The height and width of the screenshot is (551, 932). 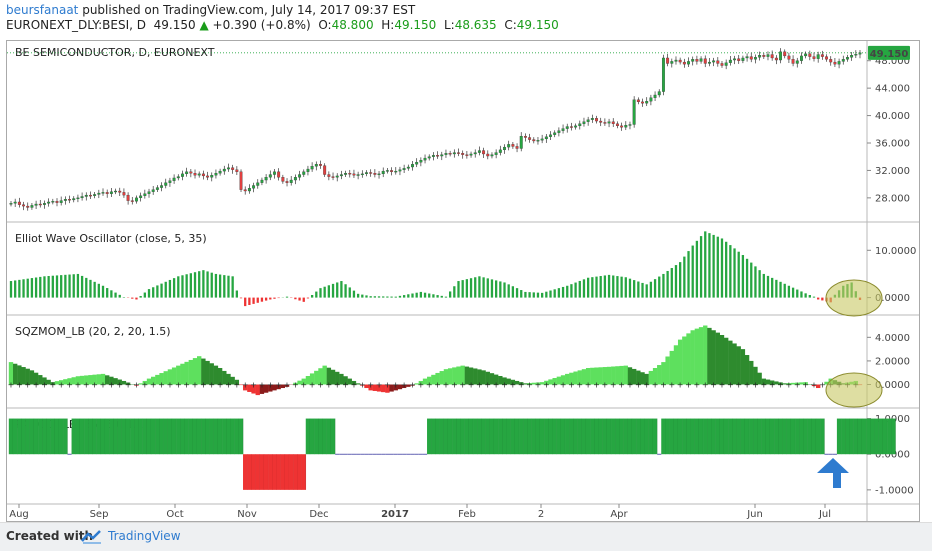 What do you see at coordinates (541, 514) in the screenshot?
I see `x-tick-label: 2` at bounding box center [541, 514].